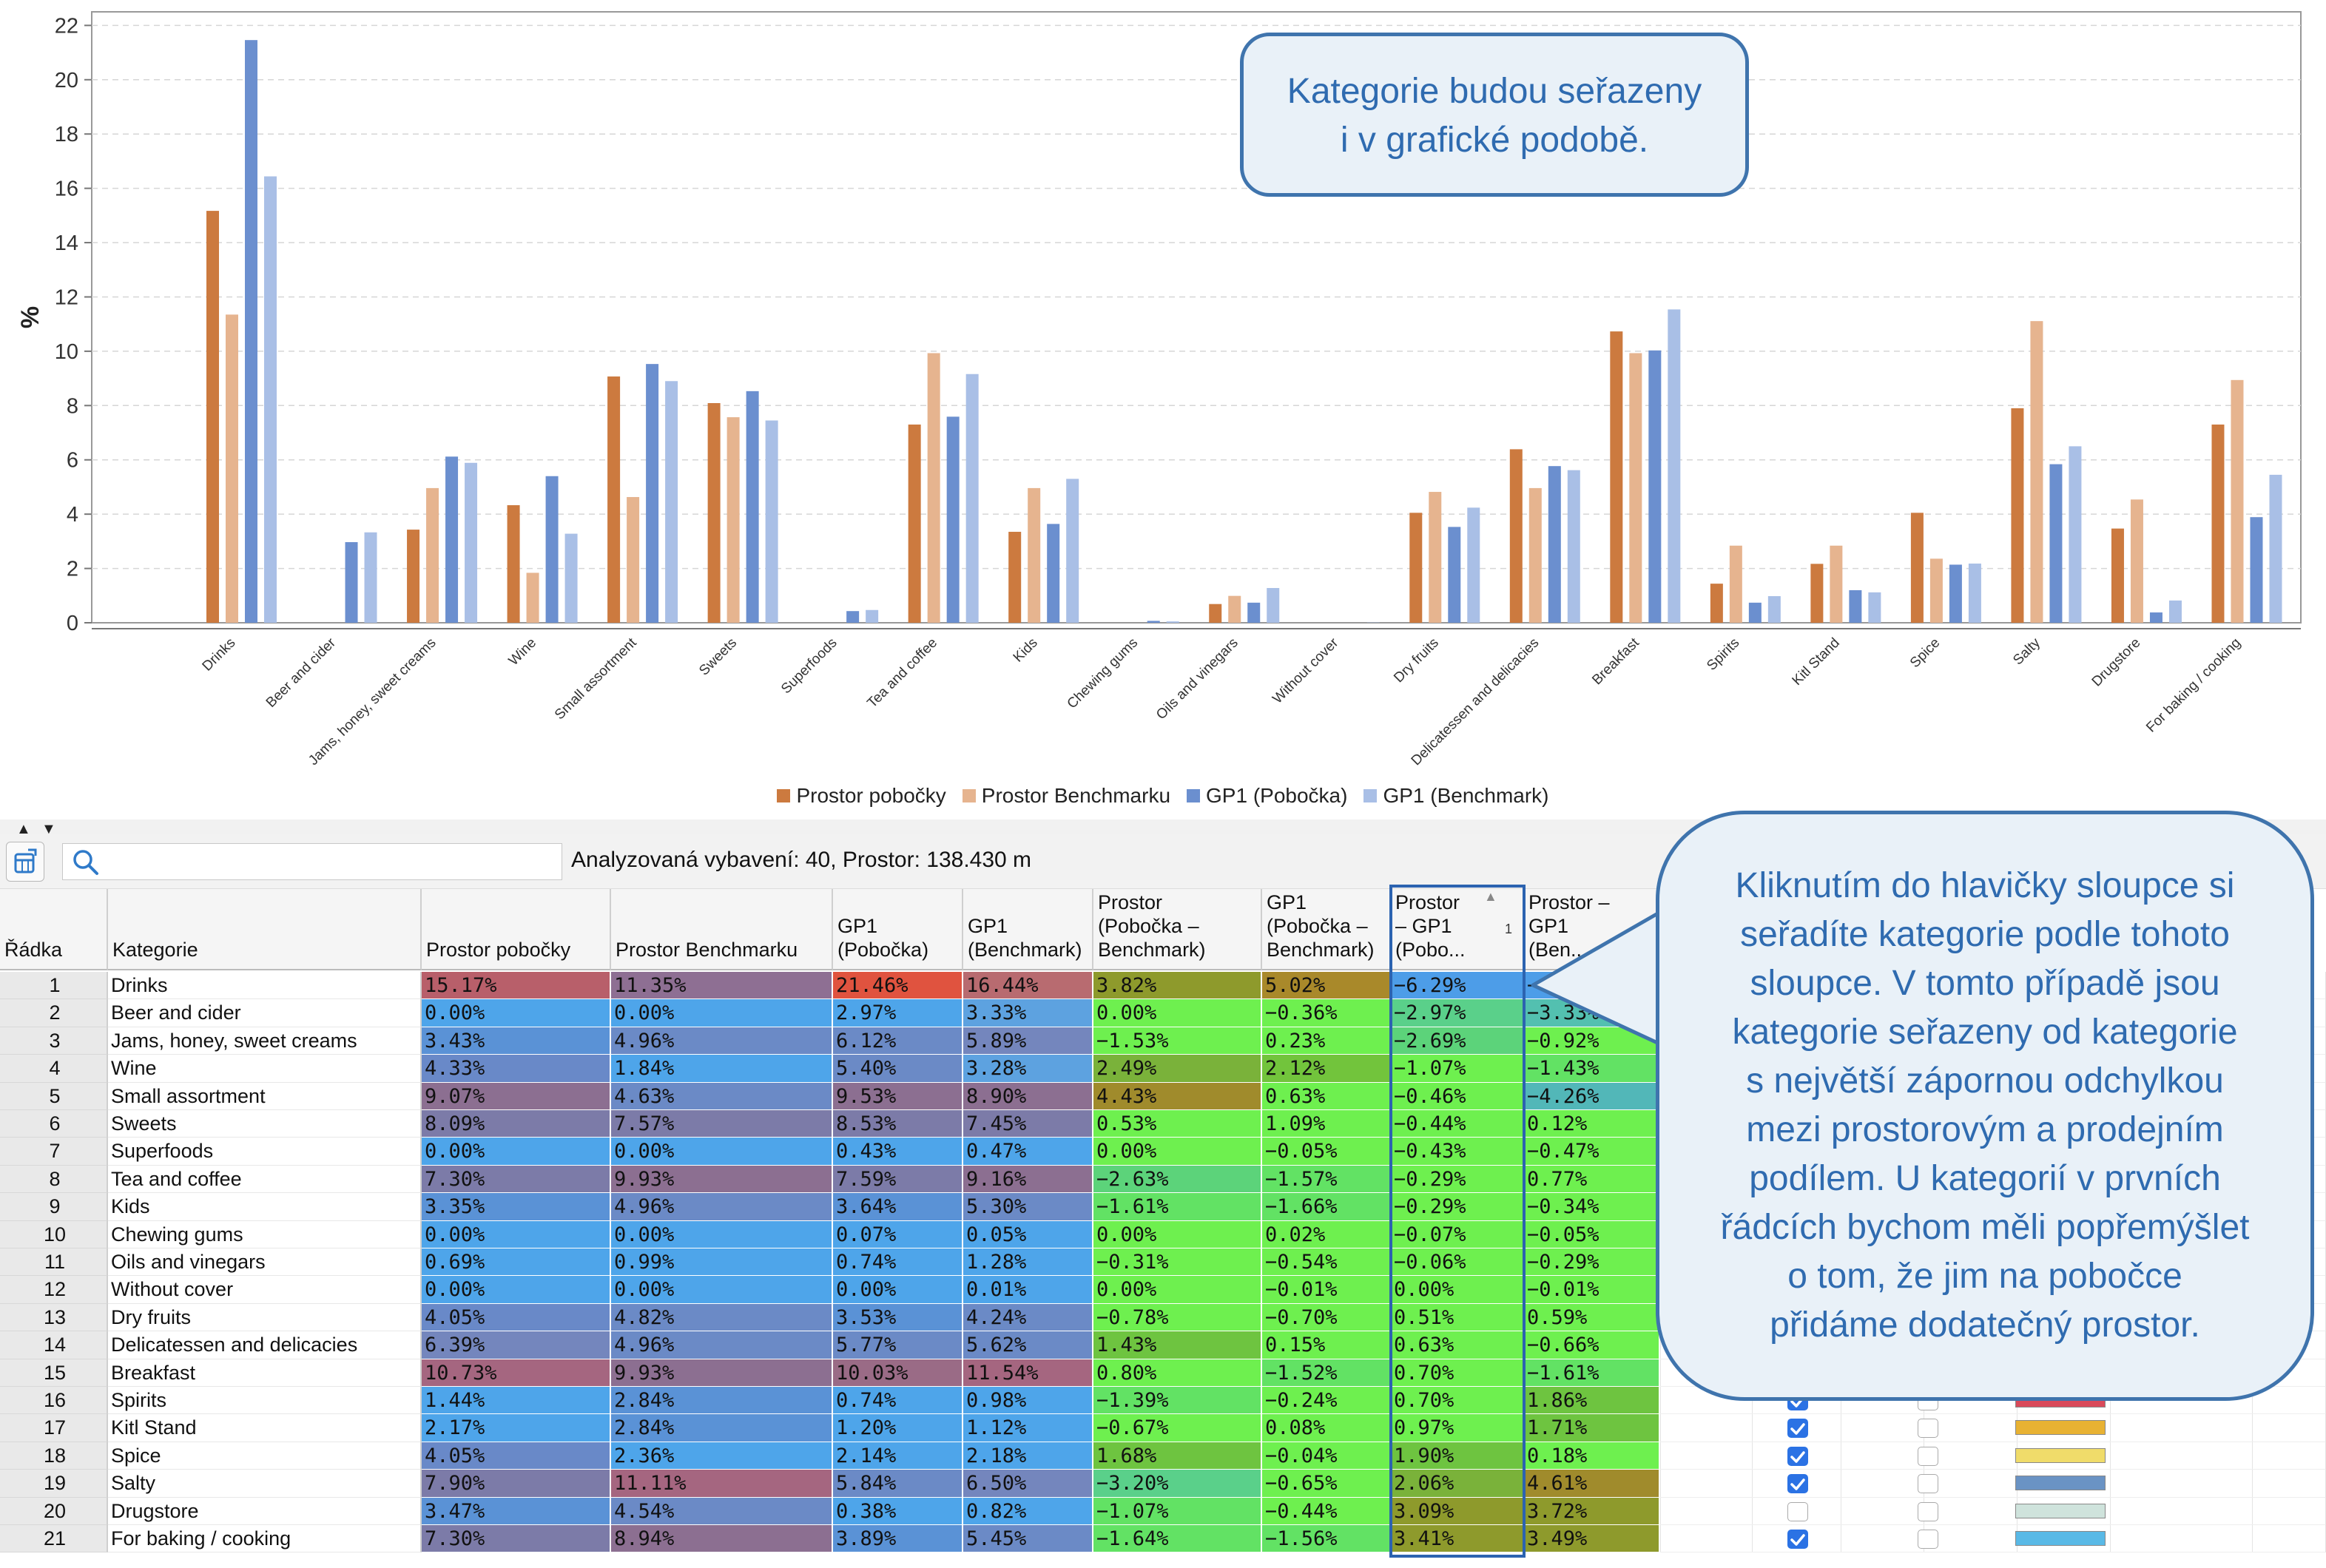 This screenshot has height=1568, width=2326. Describe the element at coordinates (30, 317) in the screenshot. I see `y-axis-title: %` at that location.